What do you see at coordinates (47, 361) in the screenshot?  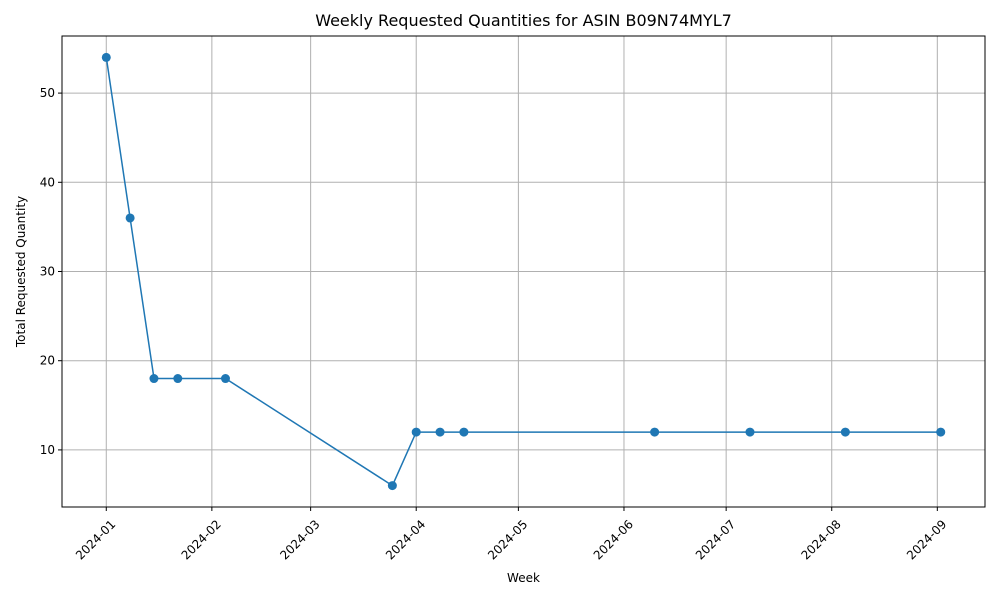 I see `y-tick-label: 20` at bounding box center [47, 361].